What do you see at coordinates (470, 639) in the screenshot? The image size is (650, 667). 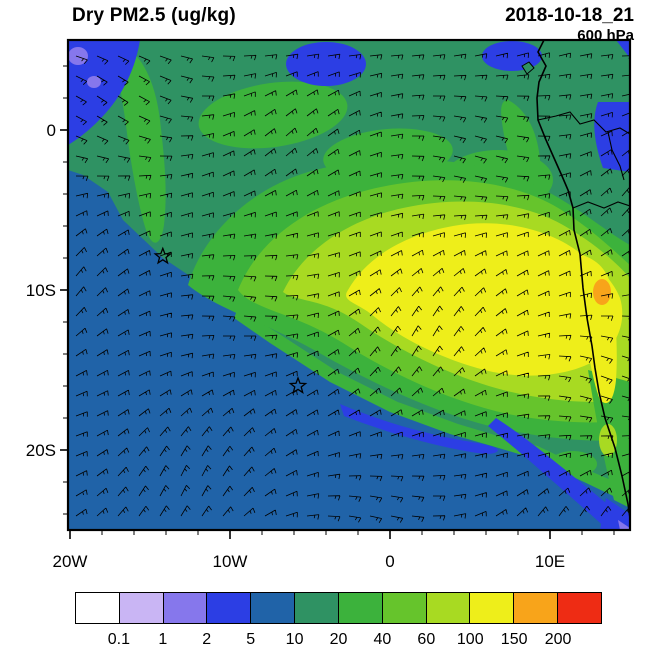 I see `colorbar-label: 100` at bounding box center [470, 639].